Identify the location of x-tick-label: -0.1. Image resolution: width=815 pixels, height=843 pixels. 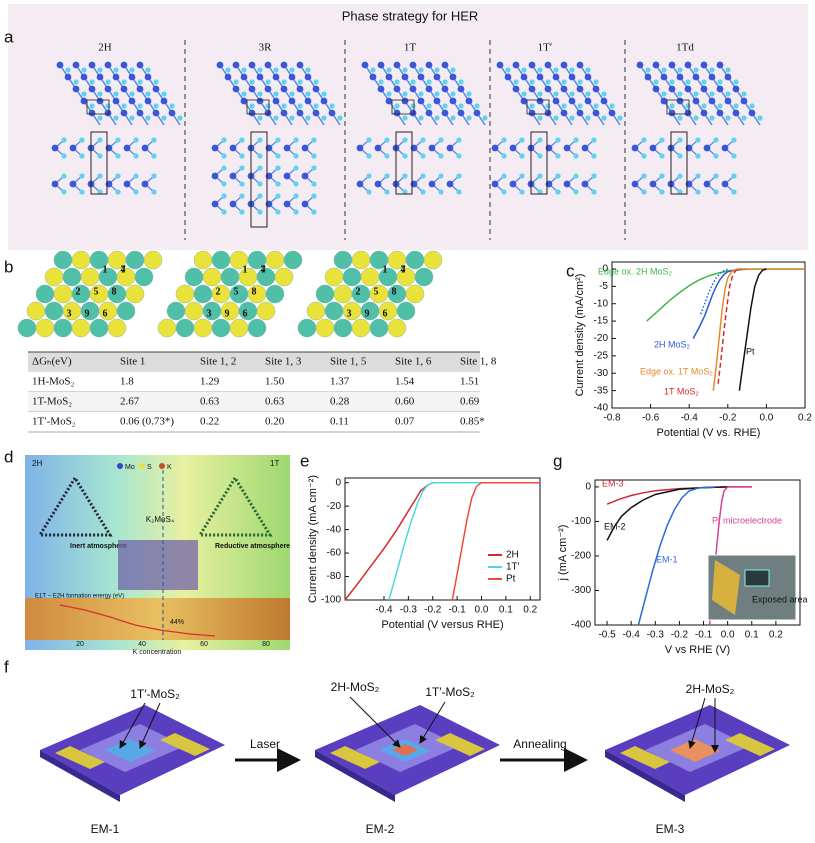
(458, 610).